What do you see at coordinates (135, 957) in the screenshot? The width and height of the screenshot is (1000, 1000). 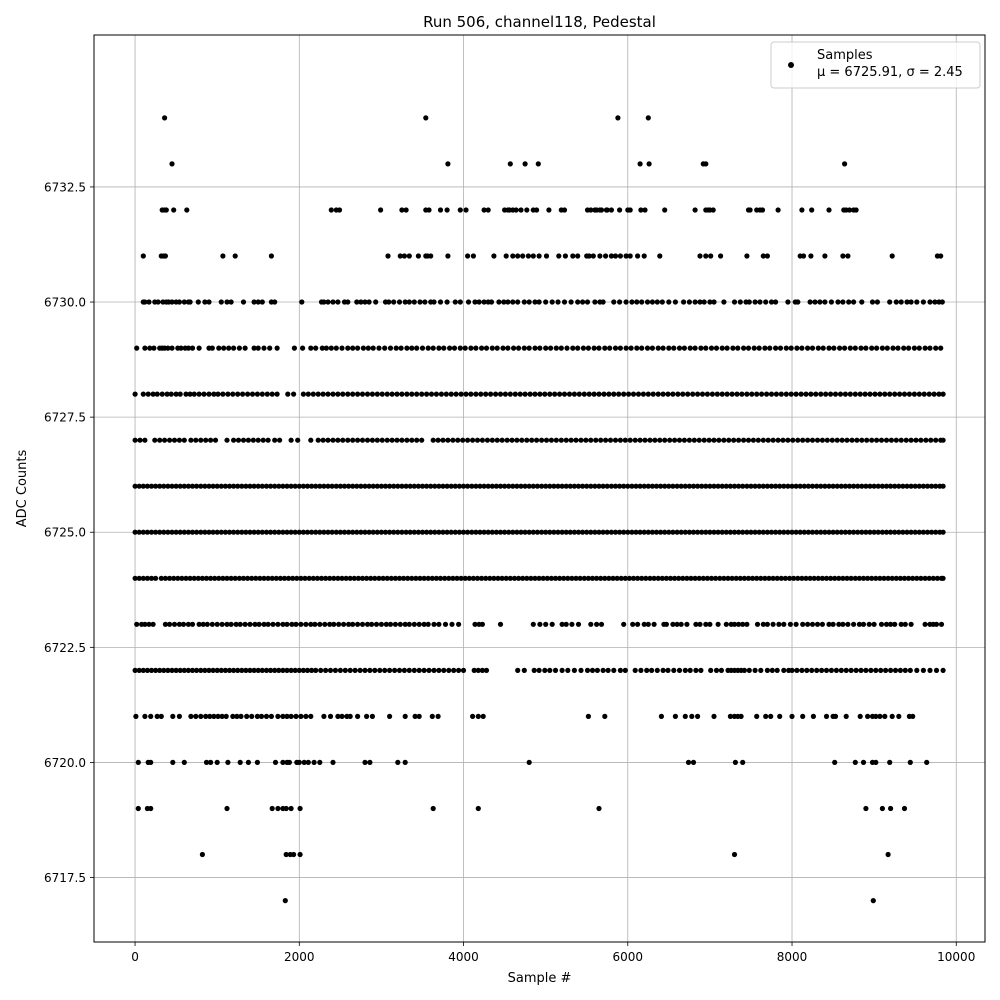 I see `x-tick-label: 0` at bounding box center [135, 957].